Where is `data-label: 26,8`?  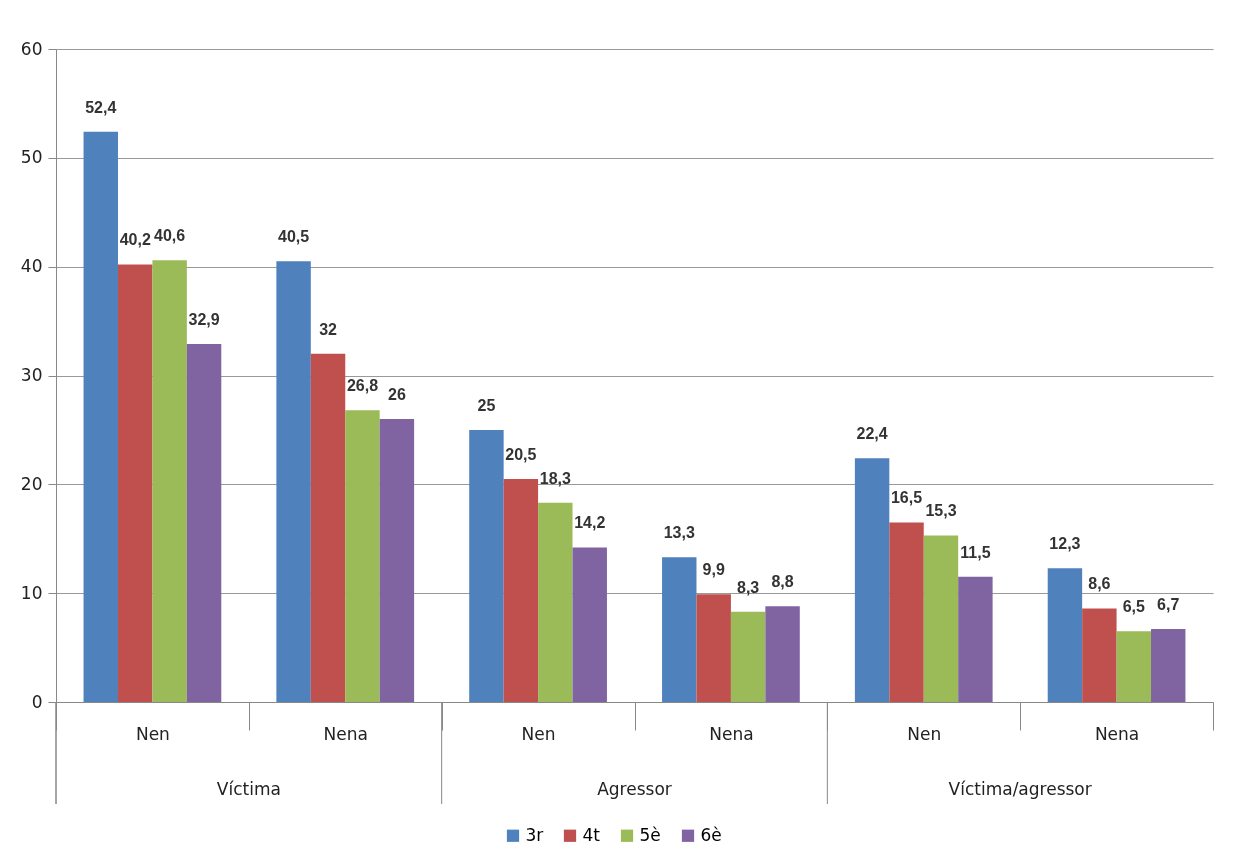 data-label: 26,8 is located at coordinates (362, 386).